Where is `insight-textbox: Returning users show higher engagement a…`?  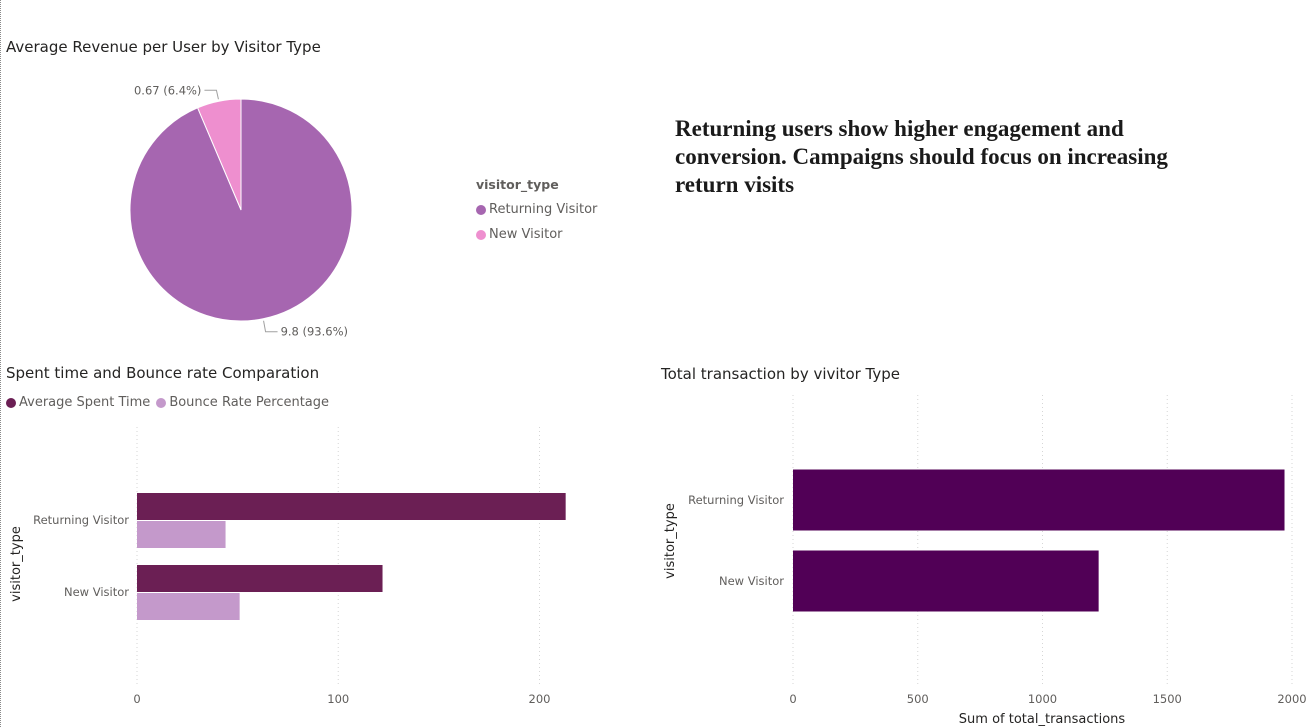
insight-textbox: Returning users show higher engagement a… is located at coordinates (921, 156).